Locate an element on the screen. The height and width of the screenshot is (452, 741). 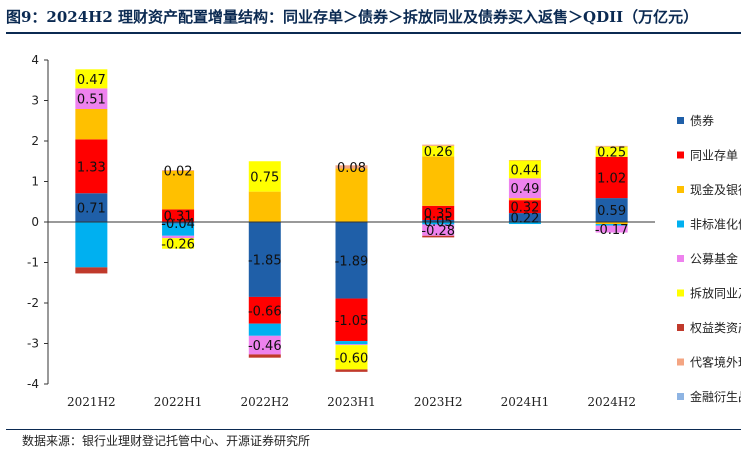
data-label: 0.25 is located at coordinates (611, 153).